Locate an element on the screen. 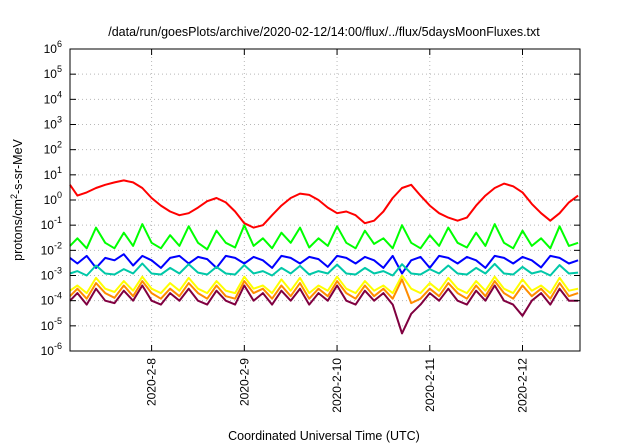 The width and height of the screenshot is (640, 448). y-tick-label-exp: -2 is located at coordinates (58, 245).